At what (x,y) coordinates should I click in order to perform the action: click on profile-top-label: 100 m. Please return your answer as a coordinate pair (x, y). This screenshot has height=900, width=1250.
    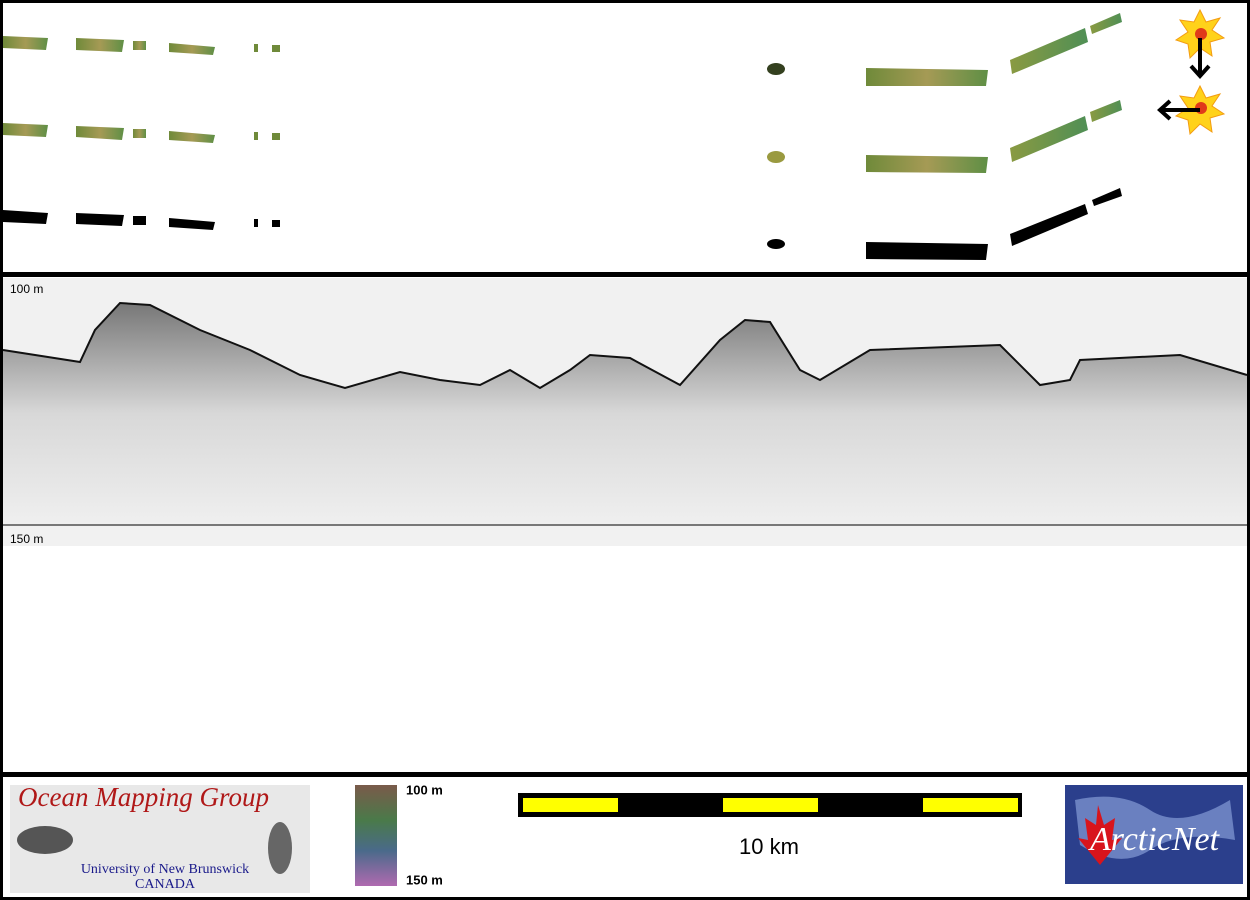
    Looking at the image, I should click on (26, 289).